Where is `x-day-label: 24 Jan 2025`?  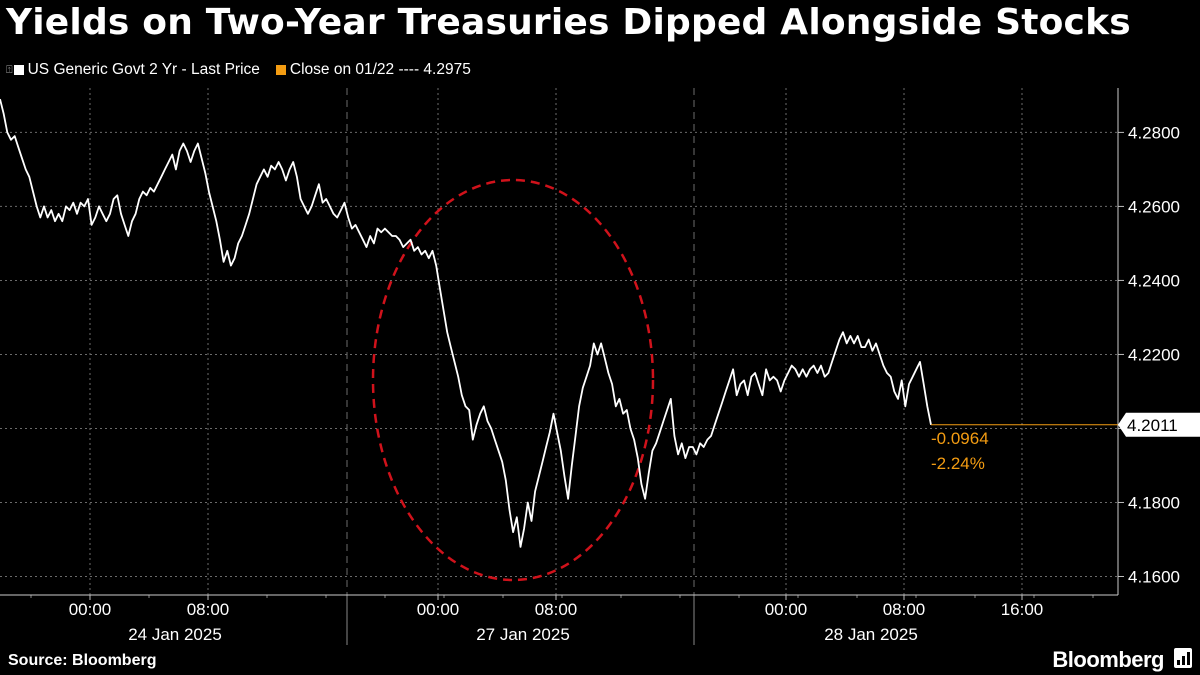 x-day-label: 24 Jan 2025 is located at coordinates (175, 634).